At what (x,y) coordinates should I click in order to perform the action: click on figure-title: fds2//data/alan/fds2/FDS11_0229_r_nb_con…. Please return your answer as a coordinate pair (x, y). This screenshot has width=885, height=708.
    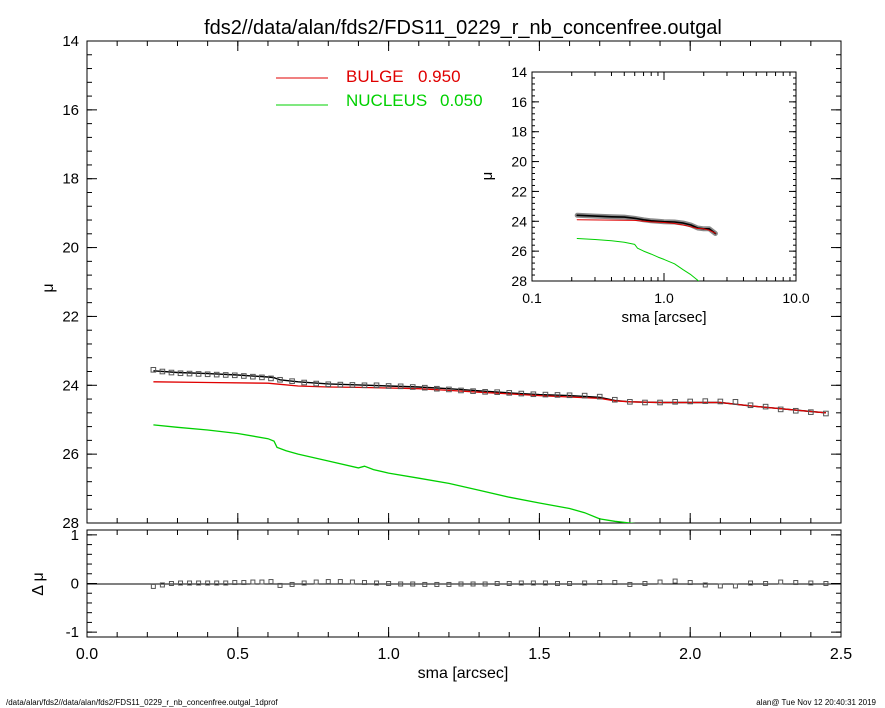
    Looking at the image, I should click on (463, 28).